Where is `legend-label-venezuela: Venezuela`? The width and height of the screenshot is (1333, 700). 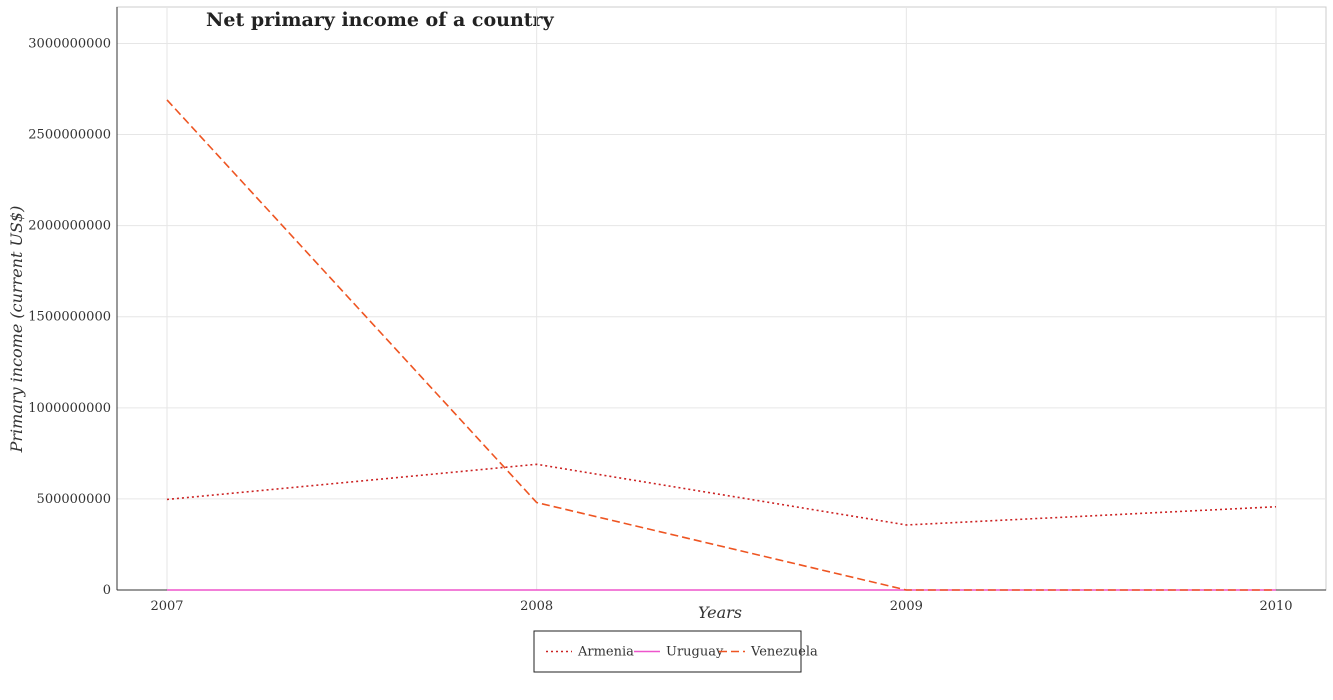
legend-label-venezuela: Venezuela is located at coordinates (784, 652).